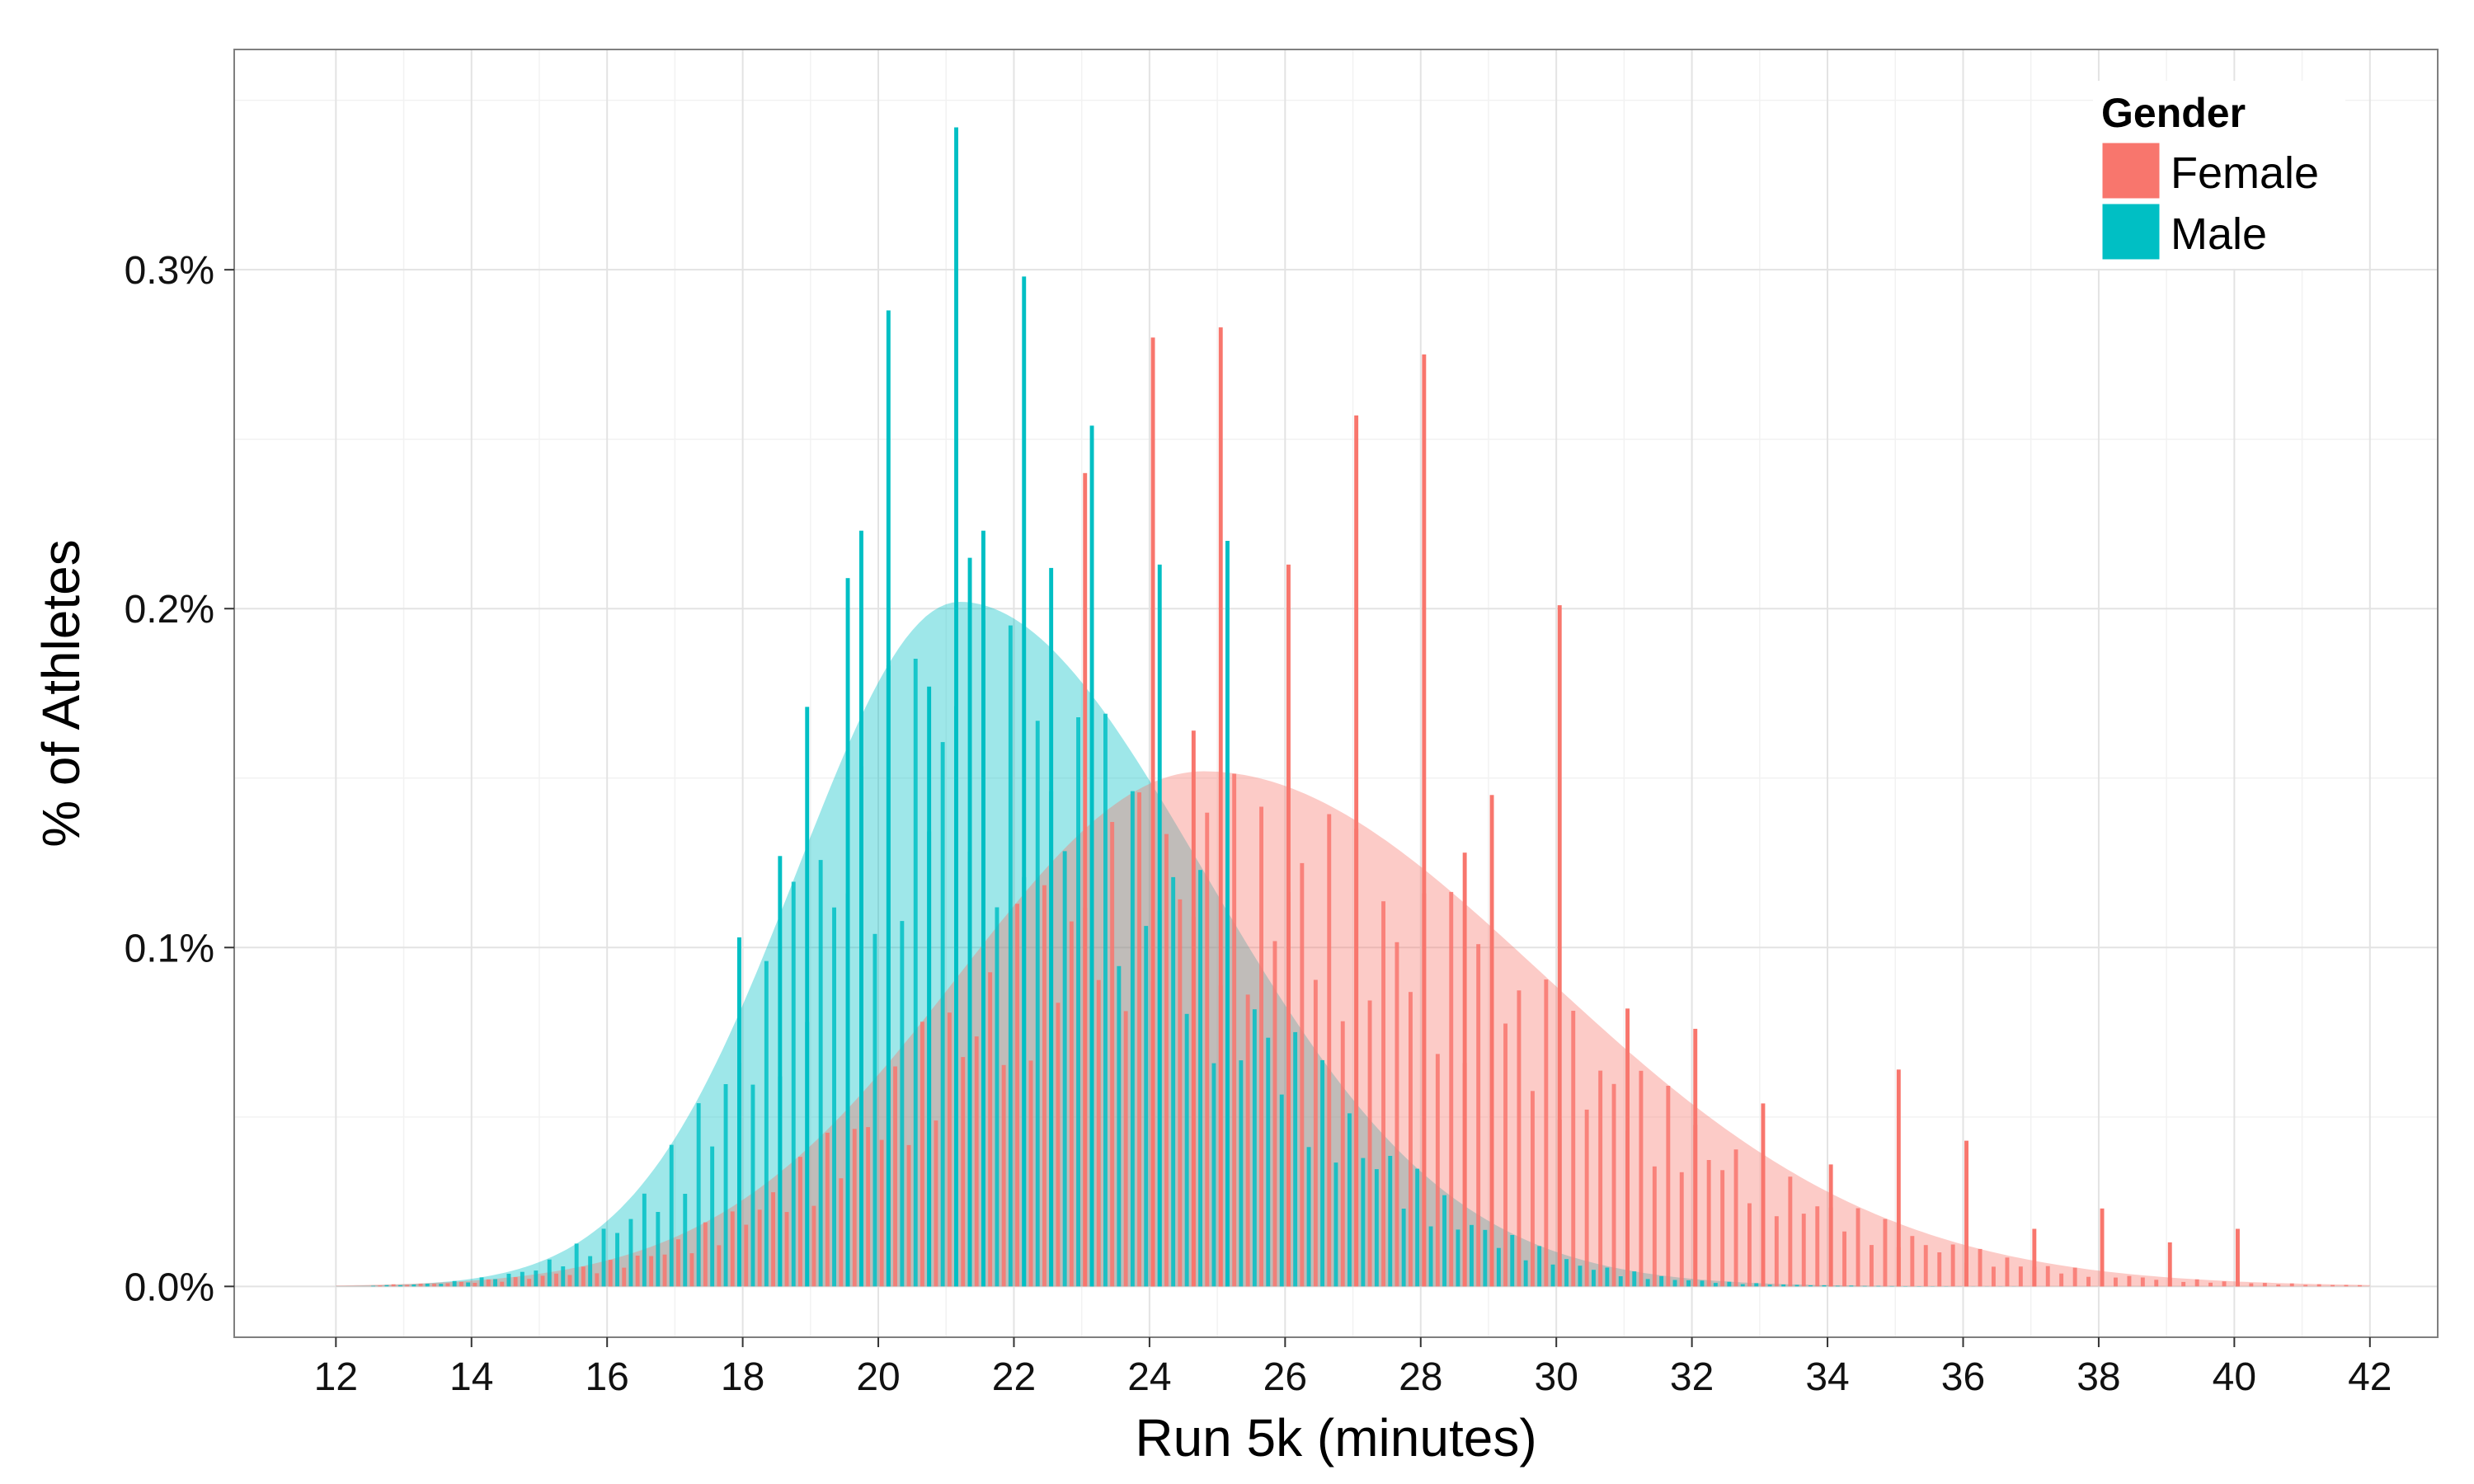 Image resolution: width=2474 pixels, height=1484 pixels. What do you see at coordinates (1692, 1377) in the screenshot?
I see `x-tick-label: 32` at bounding box center [1692, 1377].